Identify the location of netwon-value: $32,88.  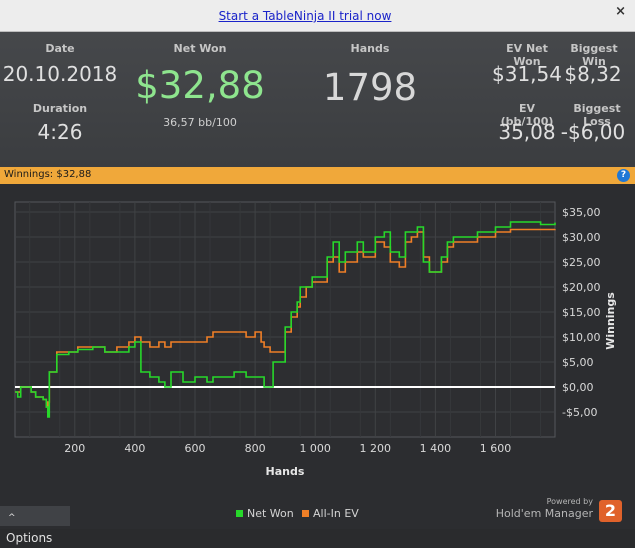
(200, 85).